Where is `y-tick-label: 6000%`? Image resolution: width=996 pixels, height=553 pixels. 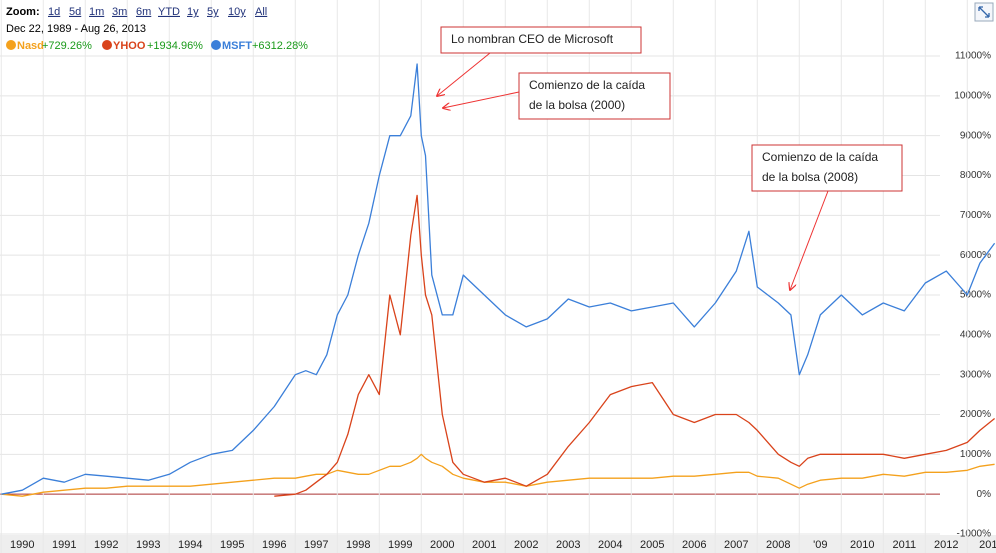
y-tick-label: 6000% is located at coordinates (975, 255).